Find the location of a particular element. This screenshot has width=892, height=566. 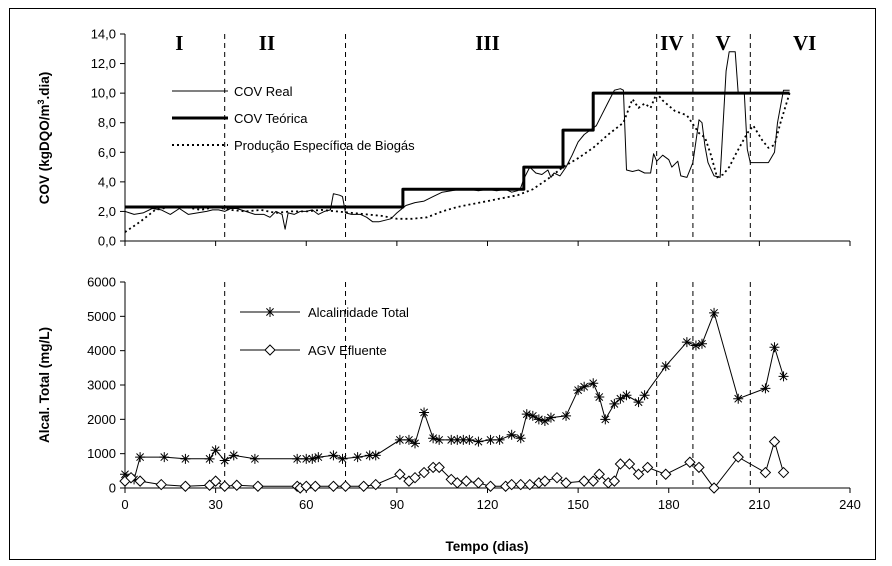

x-tick-label: 180 is located at coordinates (669, 504).